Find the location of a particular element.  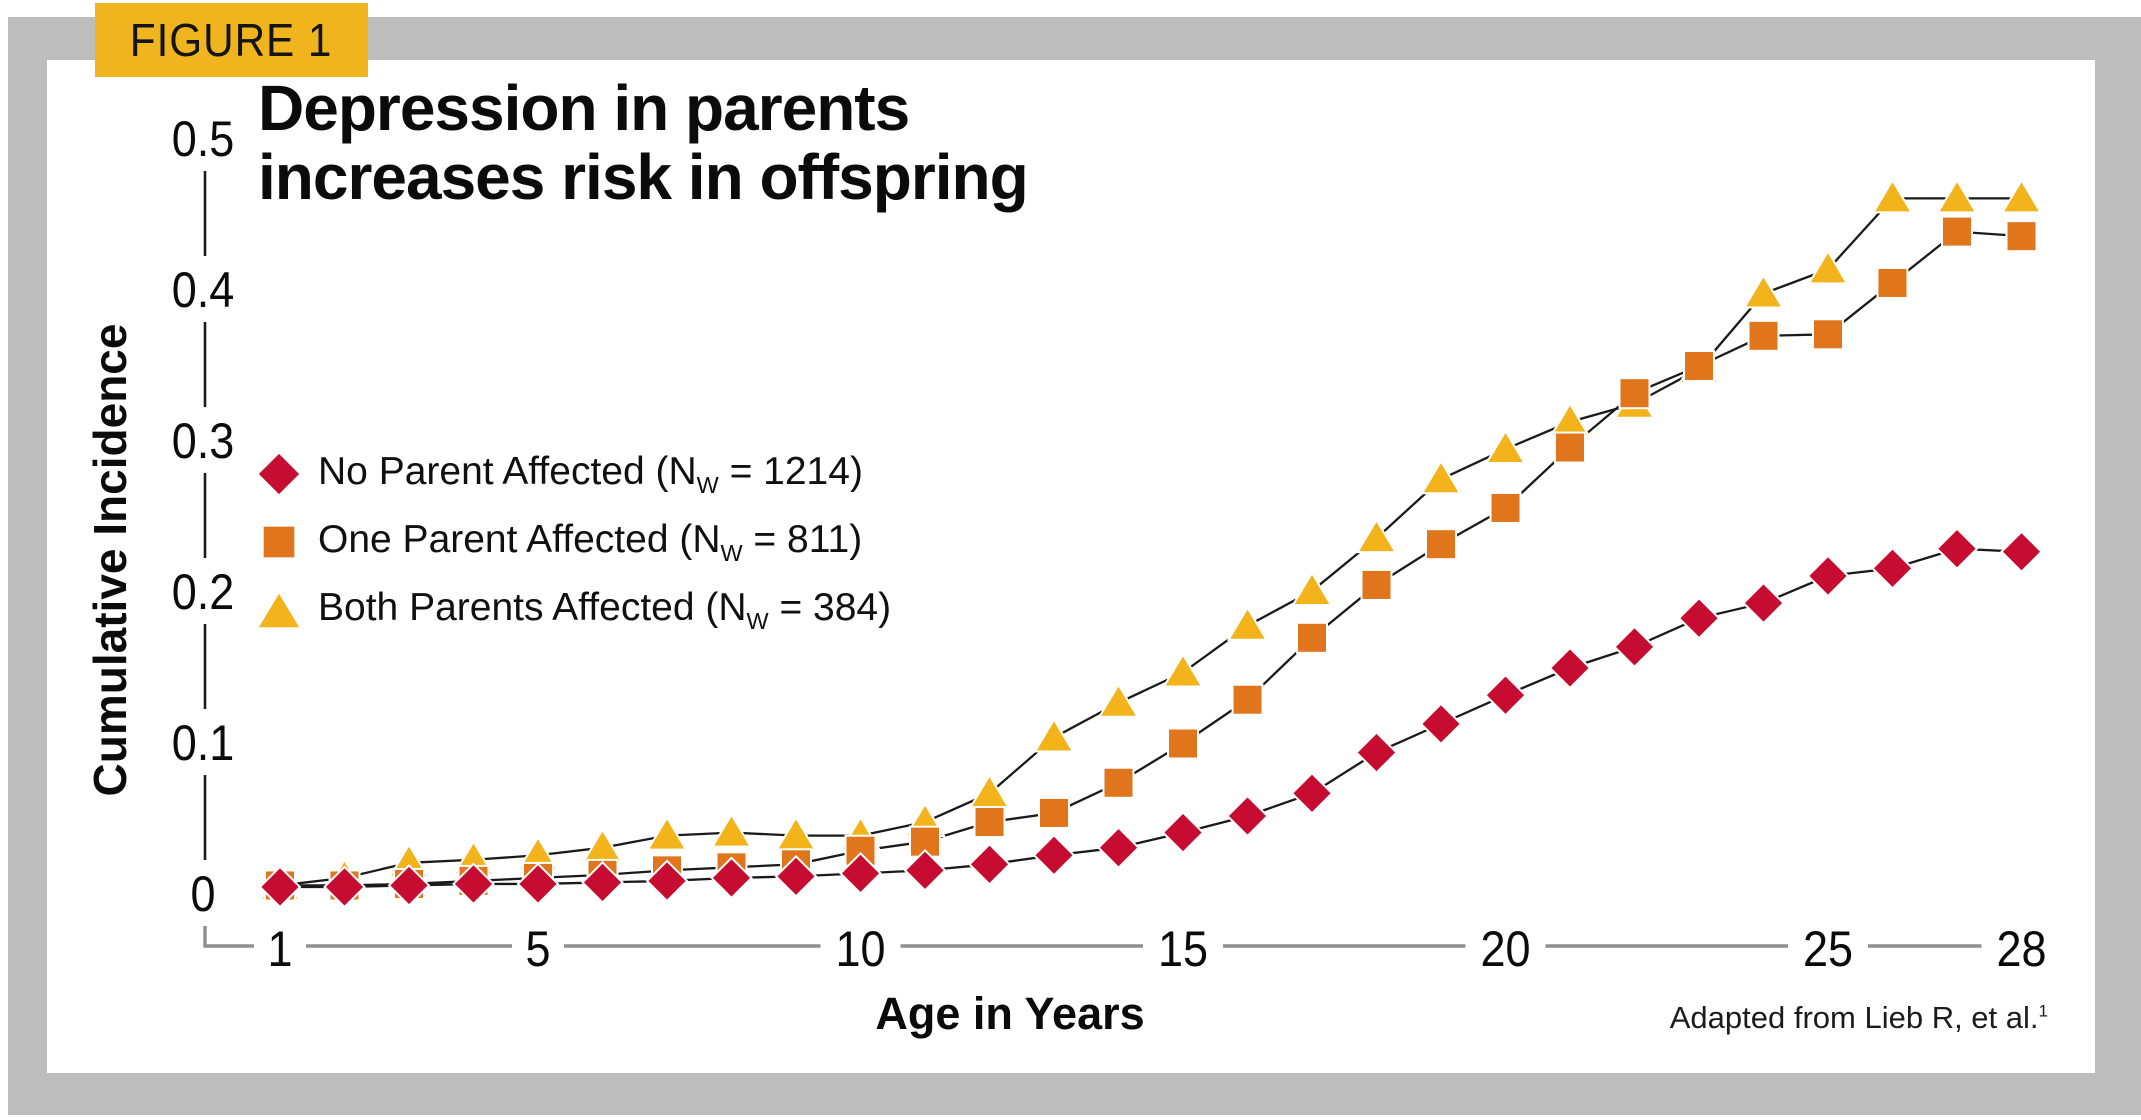

legend-item: No Parent Affected (NW = 1214) is located at coordinates (573, 474).